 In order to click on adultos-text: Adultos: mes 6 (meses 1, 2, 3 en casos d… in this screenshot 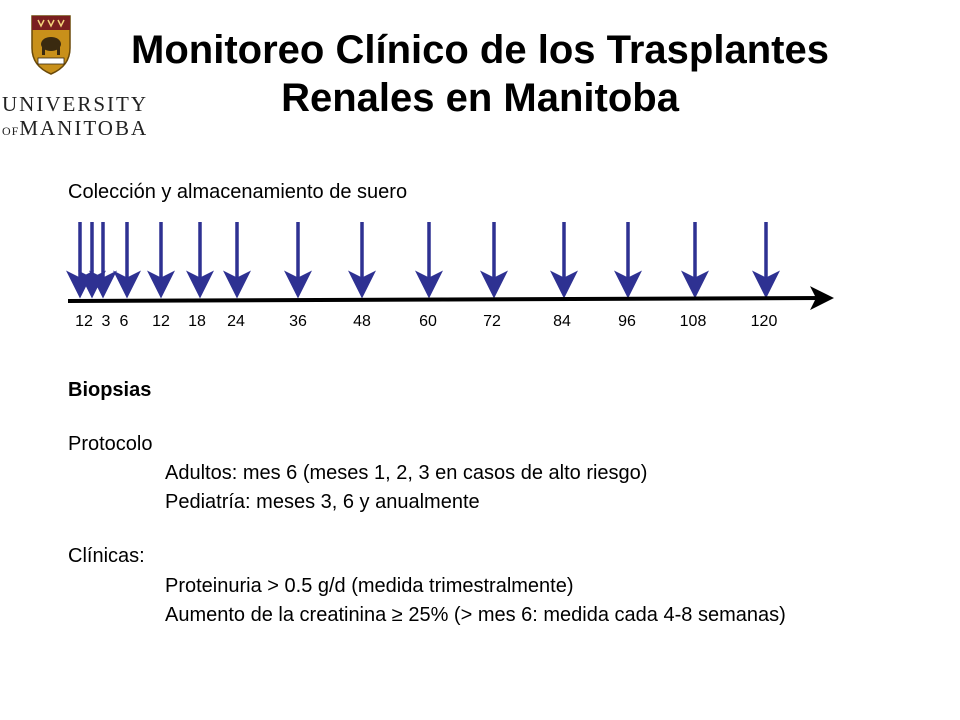, I will do `click(406, 473)`.